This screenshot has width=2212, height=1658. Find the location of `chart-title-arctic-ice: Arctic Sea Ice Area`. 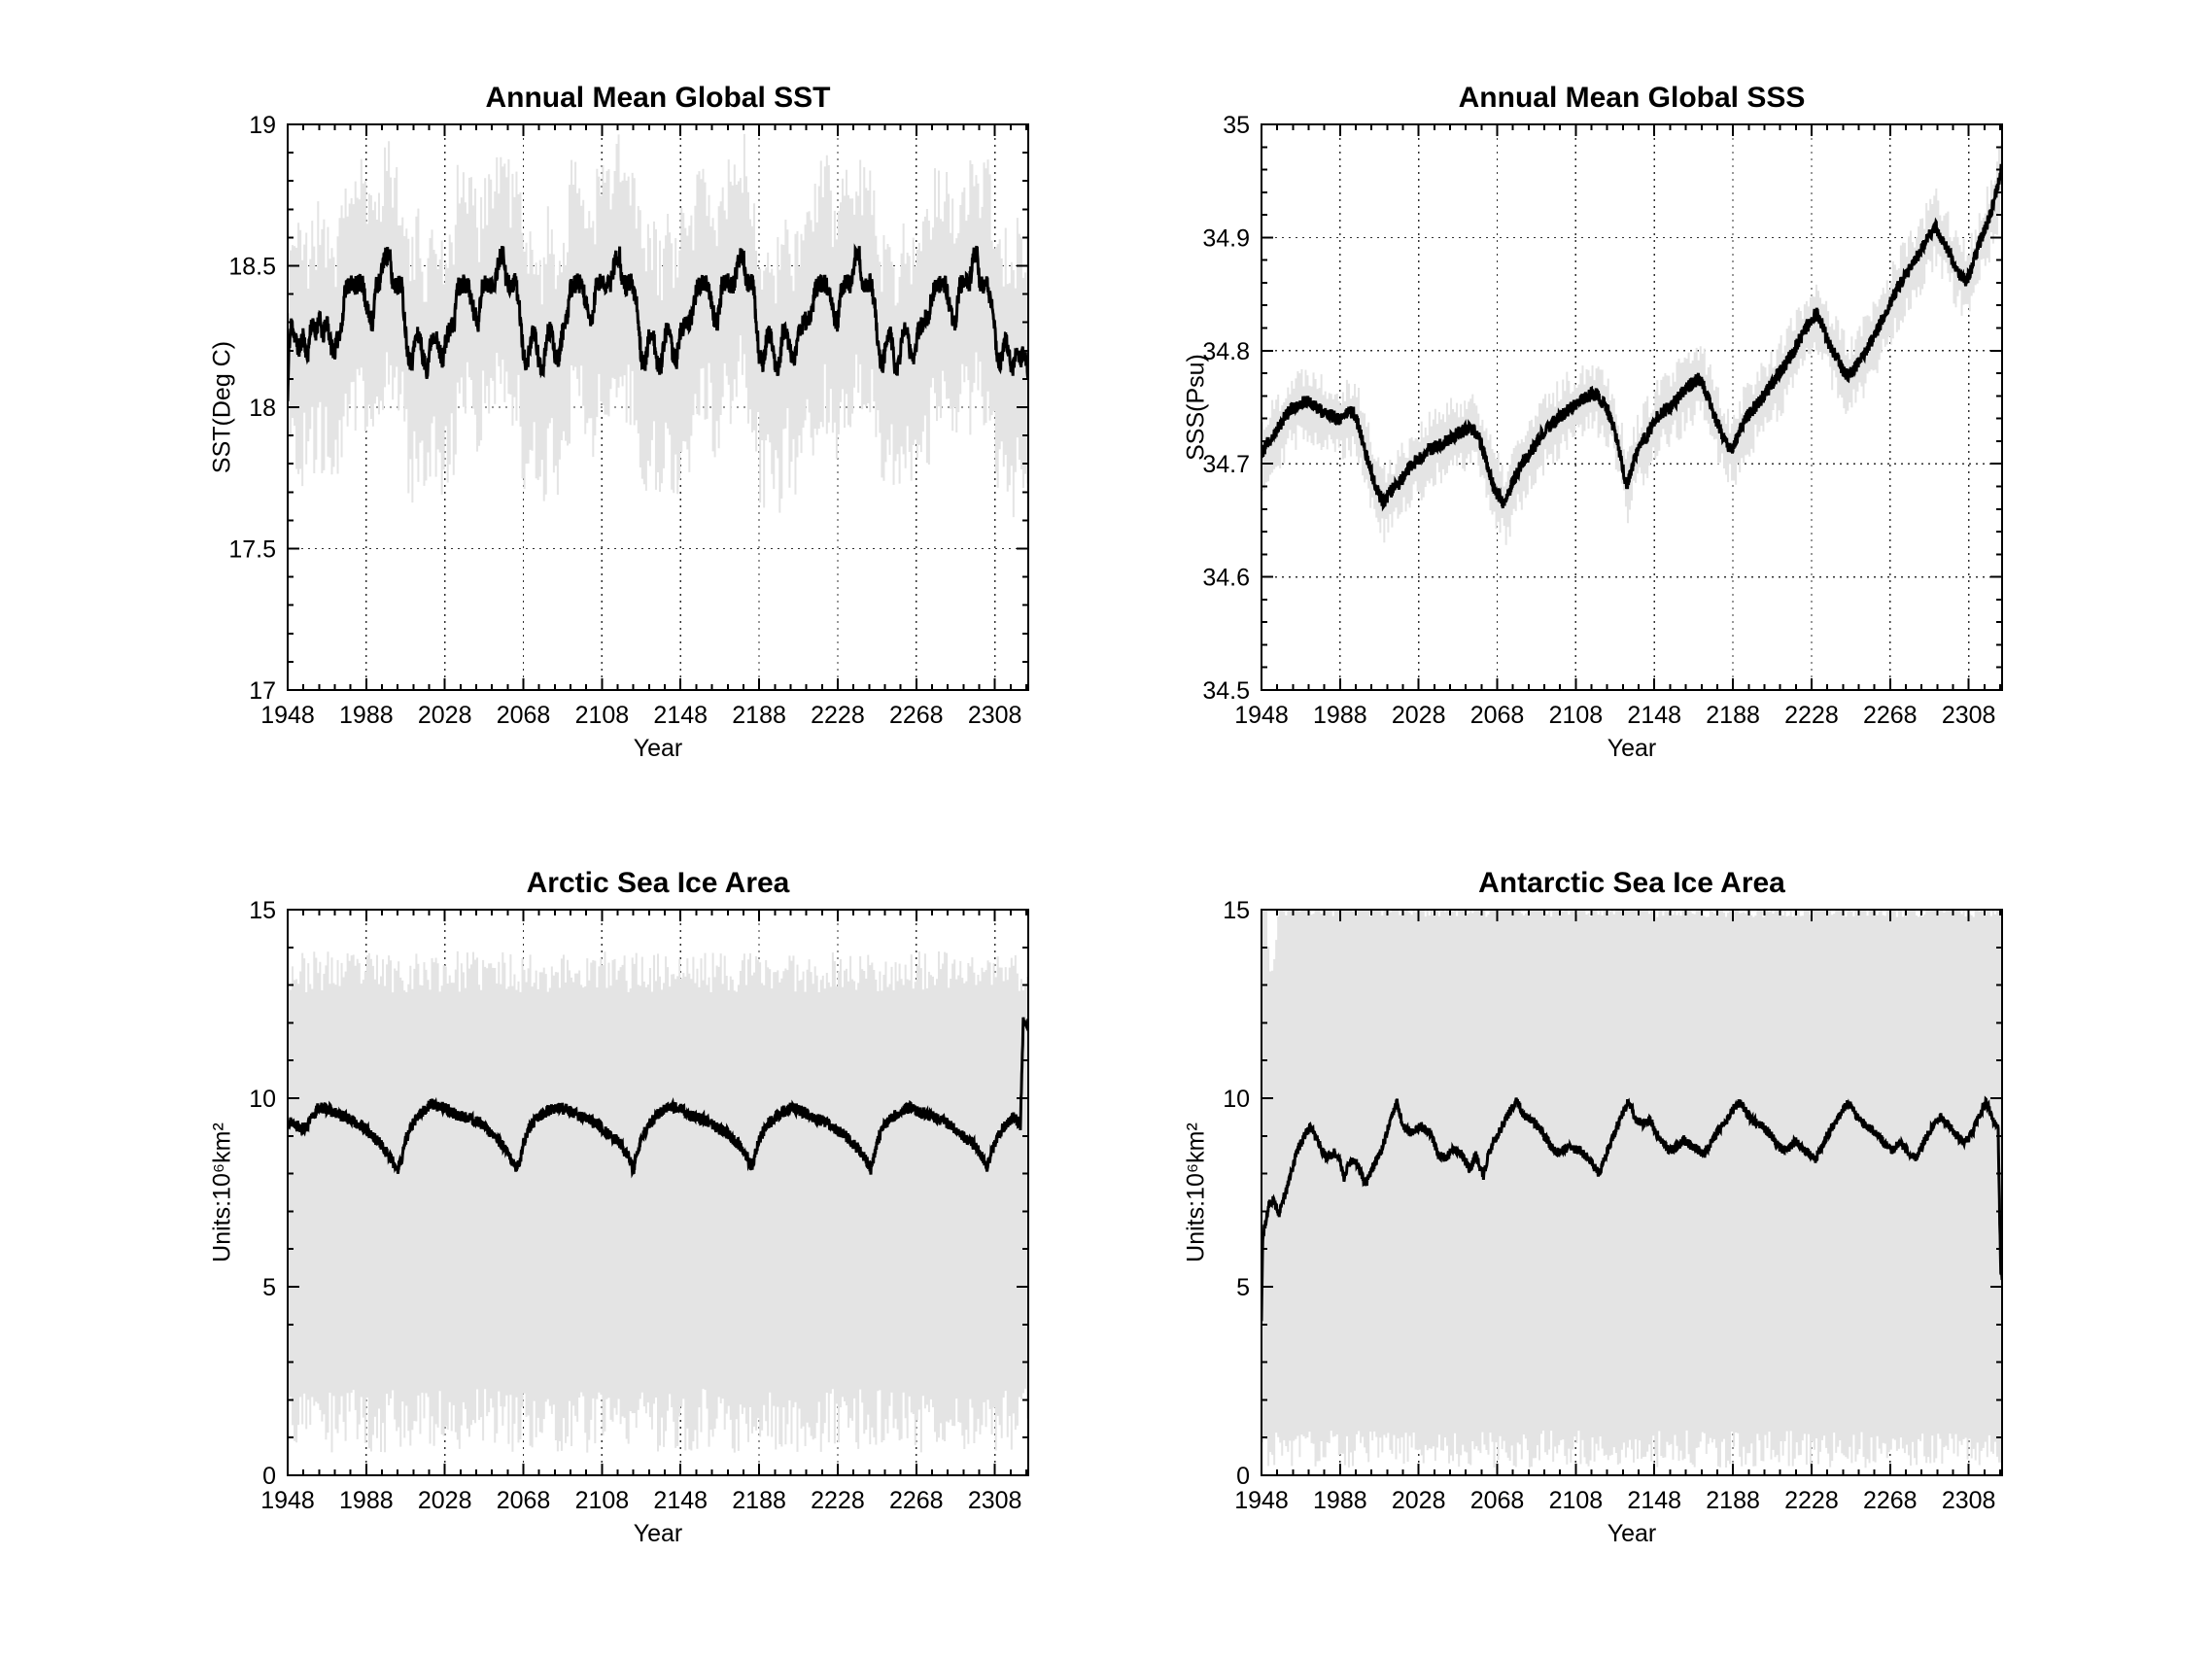

chart-title-arctic-ice: Arctic Sea Ice Area is located at coordinates (658, 883).